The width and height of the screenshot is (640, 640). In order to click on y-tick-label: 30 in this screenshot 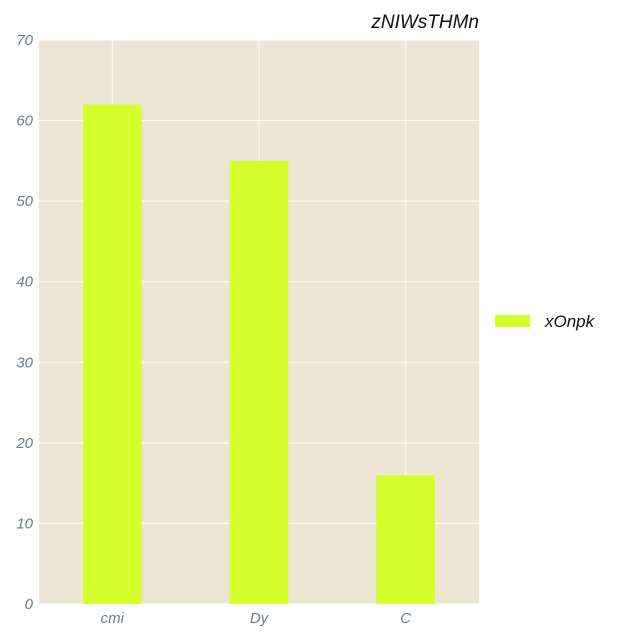, I will do `click(24, 362)`.